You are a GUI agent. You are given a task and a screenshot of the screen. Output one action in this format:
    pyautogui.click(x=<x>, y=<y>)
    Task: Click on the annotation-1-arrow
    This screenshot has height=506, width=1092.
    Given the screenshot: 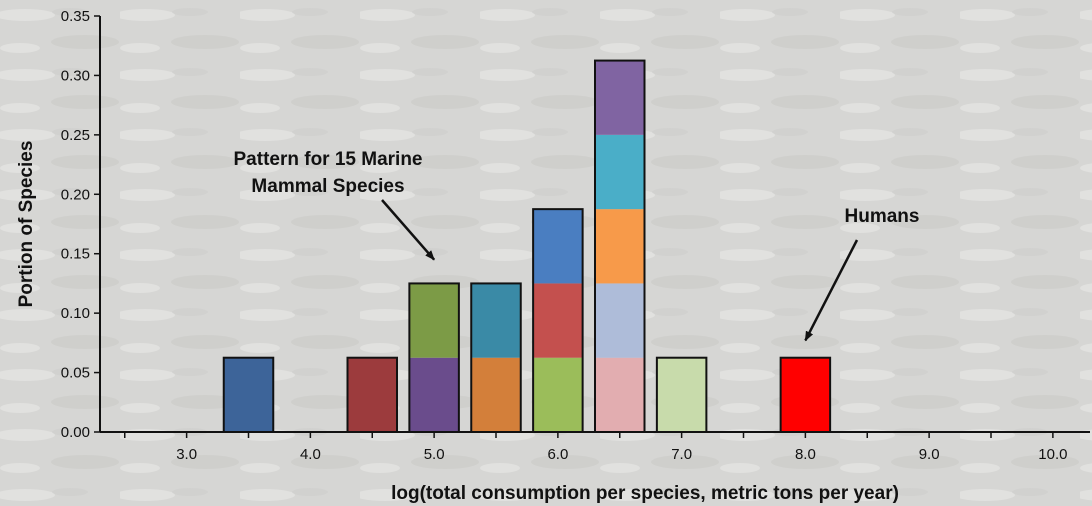 What is the action you would take?
    pyautogui.click(x=831, y=290)
    